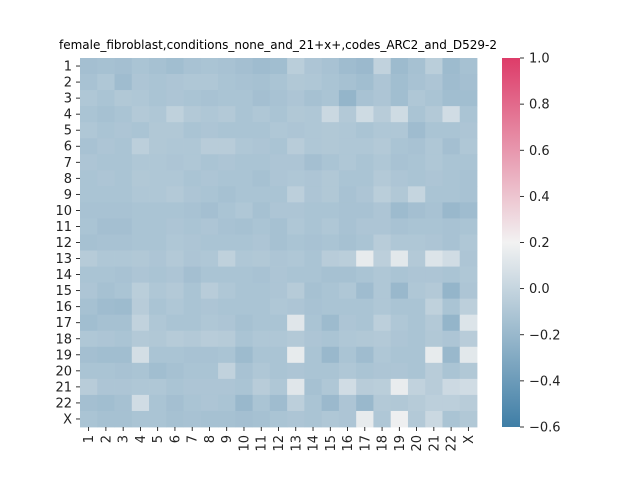 This screenshot has height=480, width=640. I want to click on x-tick-label: 4, so click(141, 439).